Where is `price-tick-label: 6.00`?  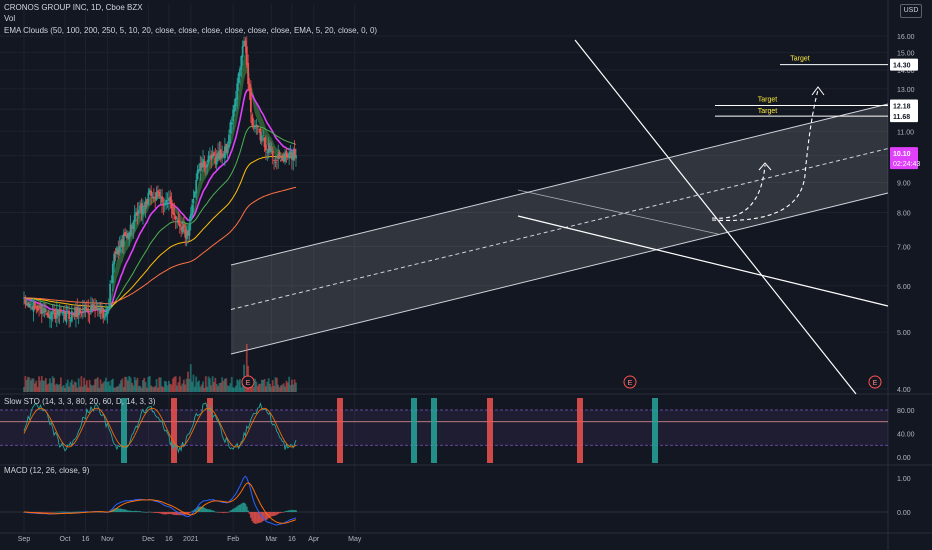 price-tick-label: 6.00 is located at coordinates (904, 287).